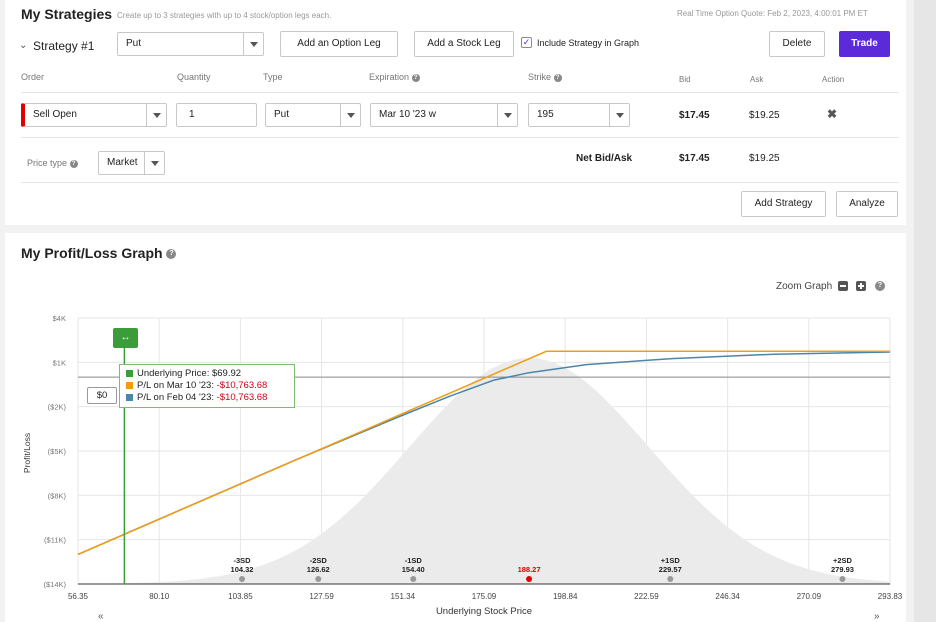  What do you see at coordinates (92, 253) in the screenshot?
I see `graph-title-text: My Profit/Loss Graph` at bounding box center [92, 253].